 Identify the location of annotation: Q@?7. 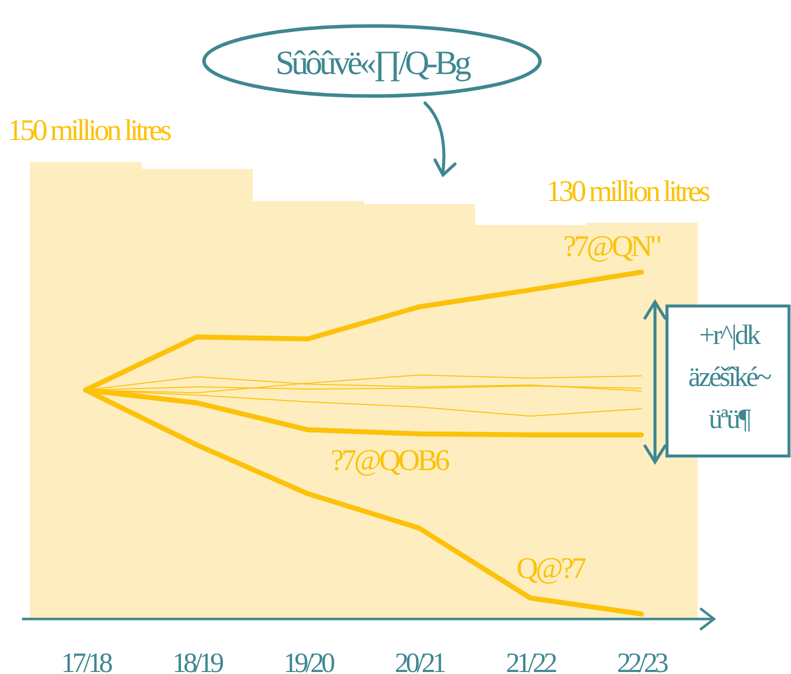
(551, 568).